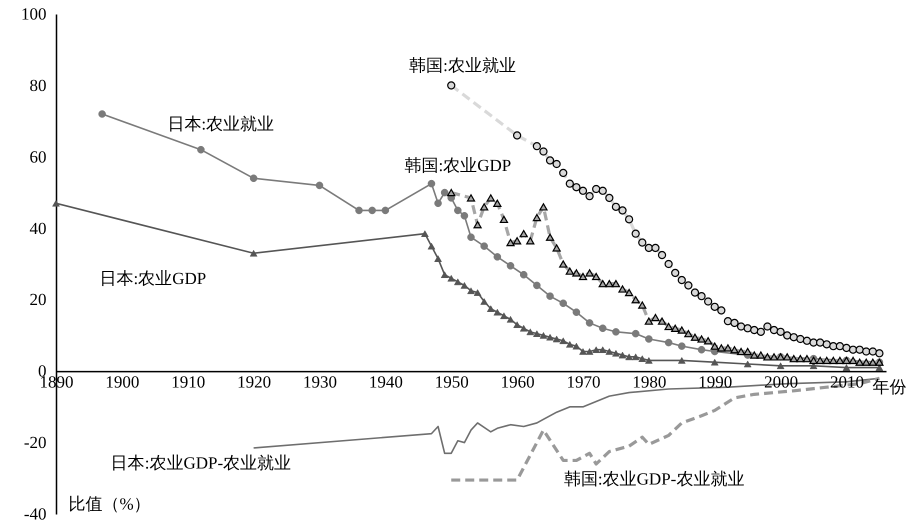 This screenshot has height=525, width=906. Describe the element at coordinates (38, 300) in the screenshot. I see `y-tick-label: 20` at that location.